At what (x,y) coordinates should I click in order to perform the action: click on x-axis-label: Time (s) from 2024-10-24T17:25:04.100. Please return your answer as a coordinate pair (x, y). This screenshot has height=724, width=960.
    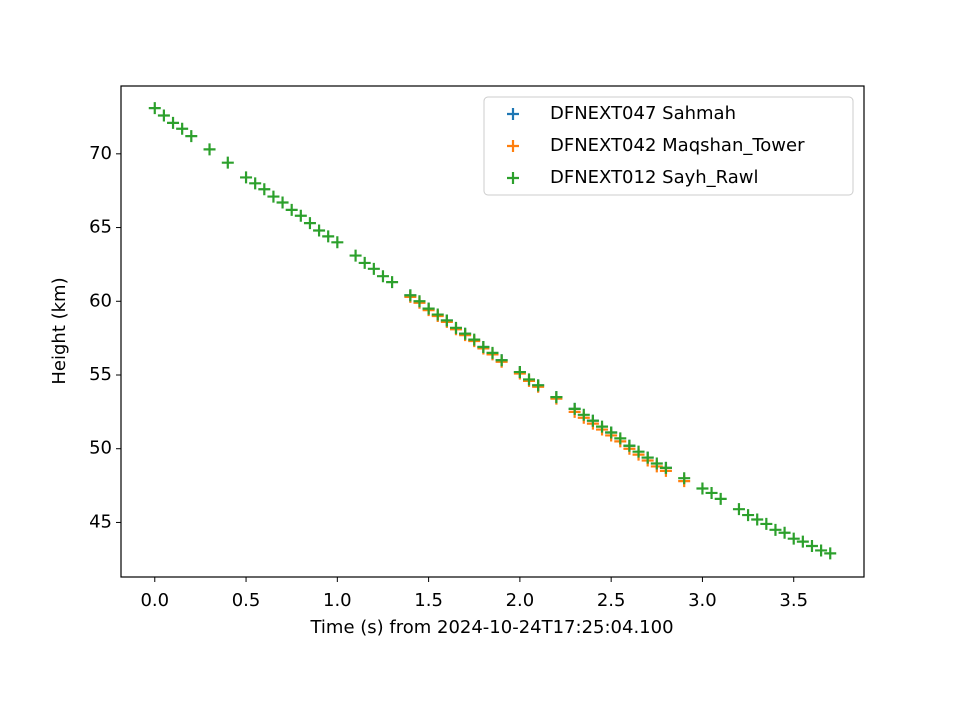
    Looking at the image, I should click on (491, 627).